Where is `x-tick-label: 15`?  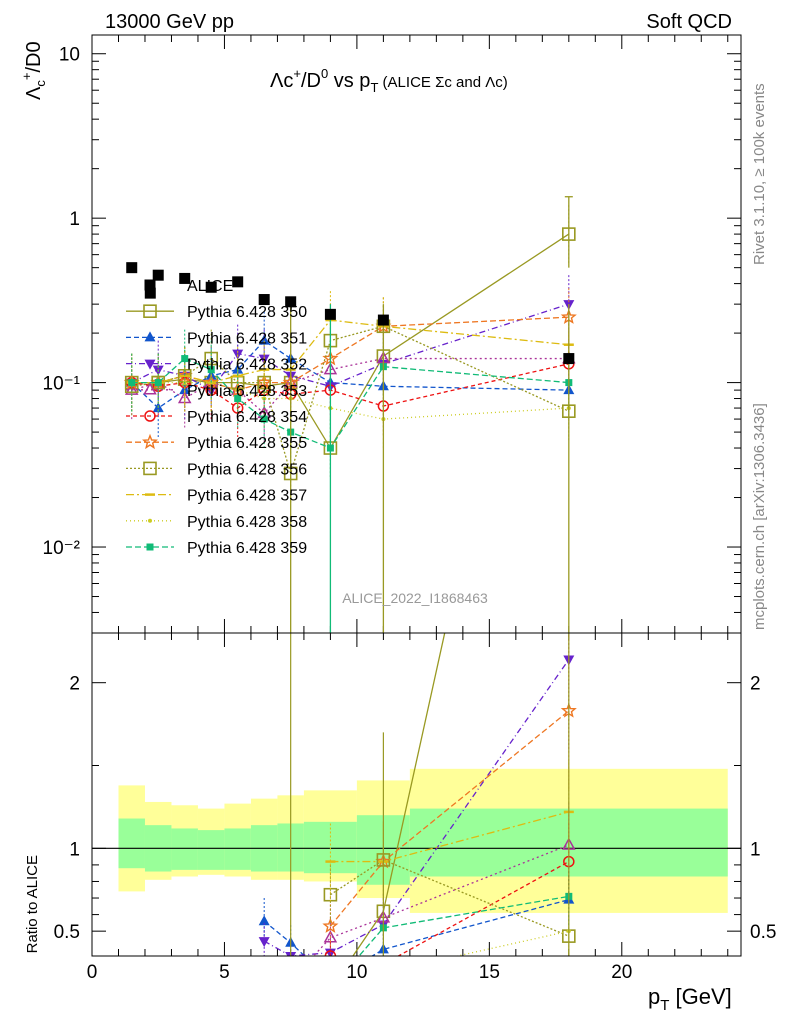
x-tick-label: 15 is located at coordinates (489, 972).